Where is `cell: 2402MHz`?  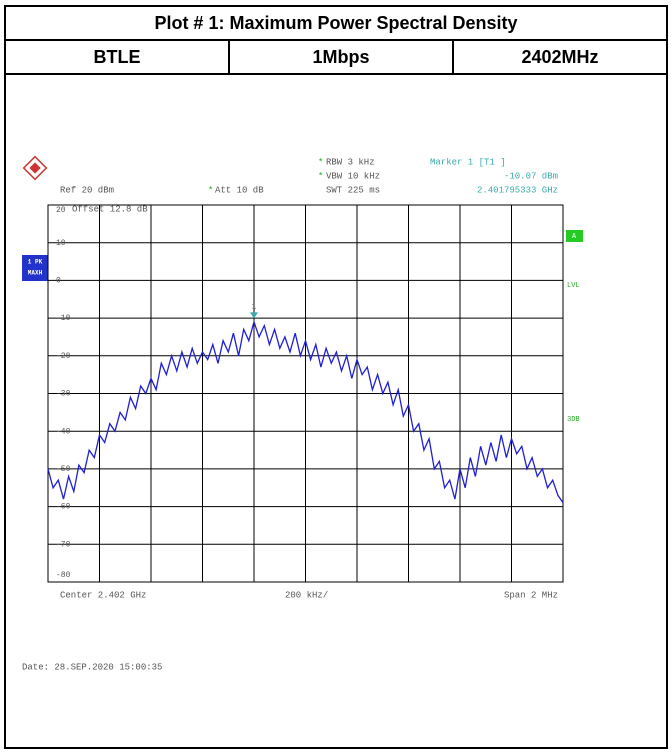 cell: 2402MHz is located at coordinates (559, 57).